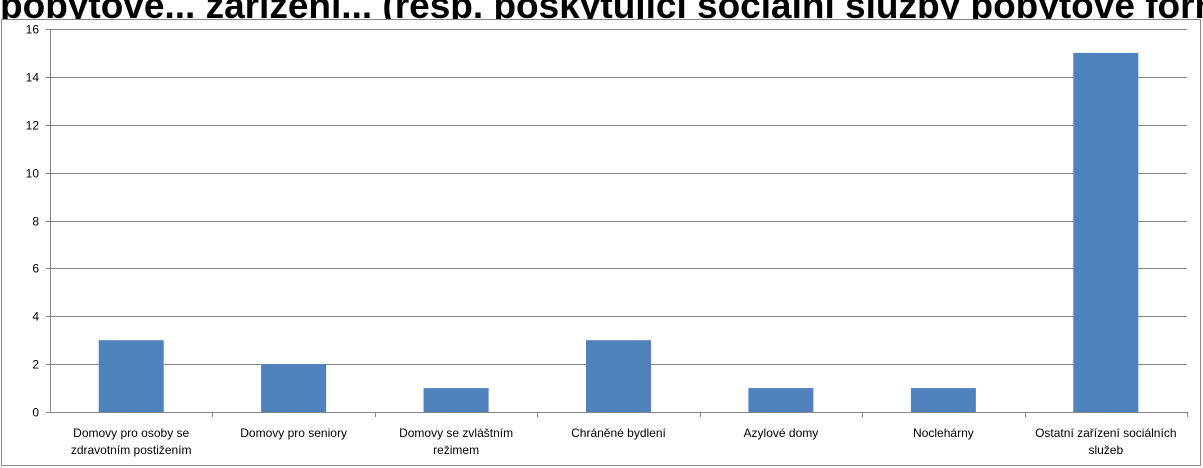 The image size is (1203, 468). I want to click on x-tick-label: Domovy se zvláštním režimem, so click(456, 441).